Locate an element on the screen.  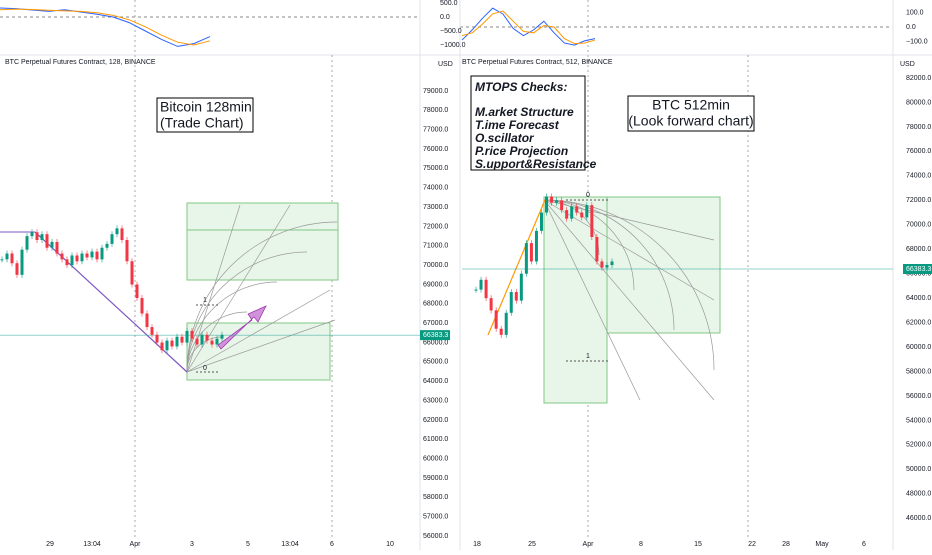
x-tick-label: May is located at coordinates (822, 544).